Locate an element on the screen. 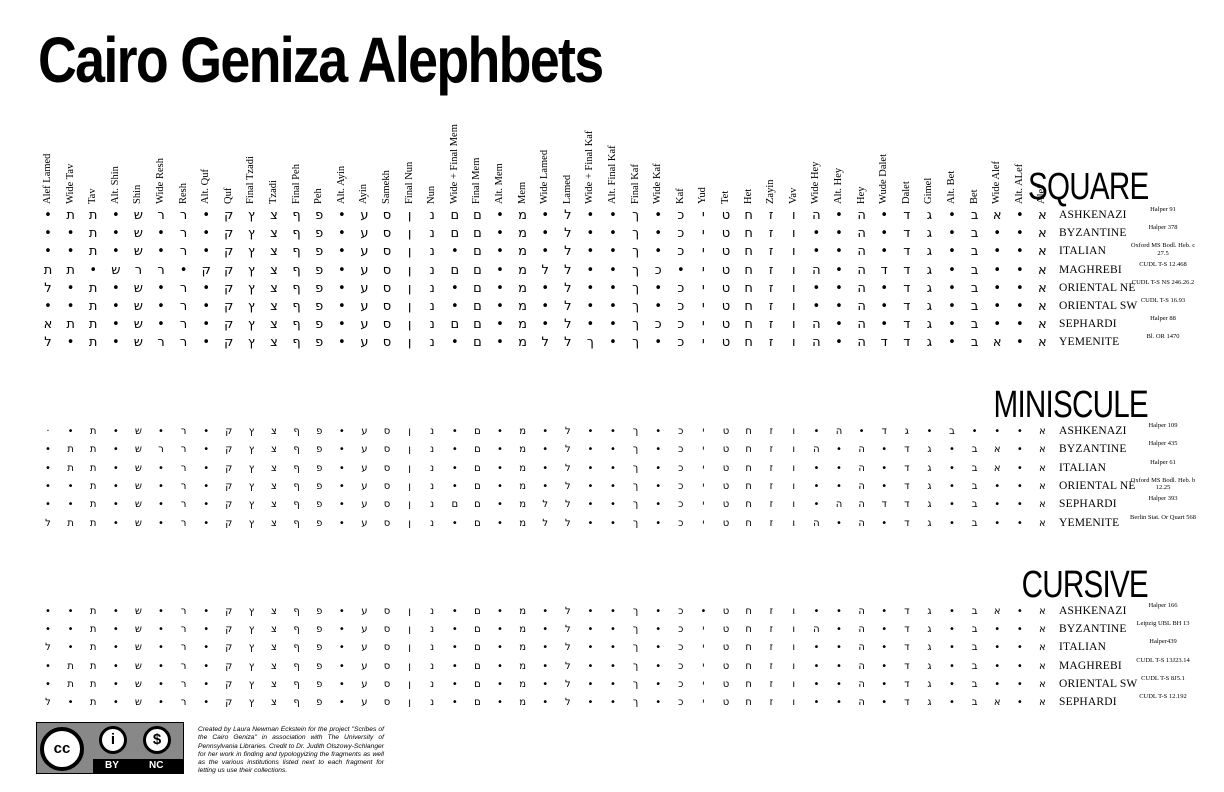  tradition-label: YEMENITE is located at coordinates (1089, 522).